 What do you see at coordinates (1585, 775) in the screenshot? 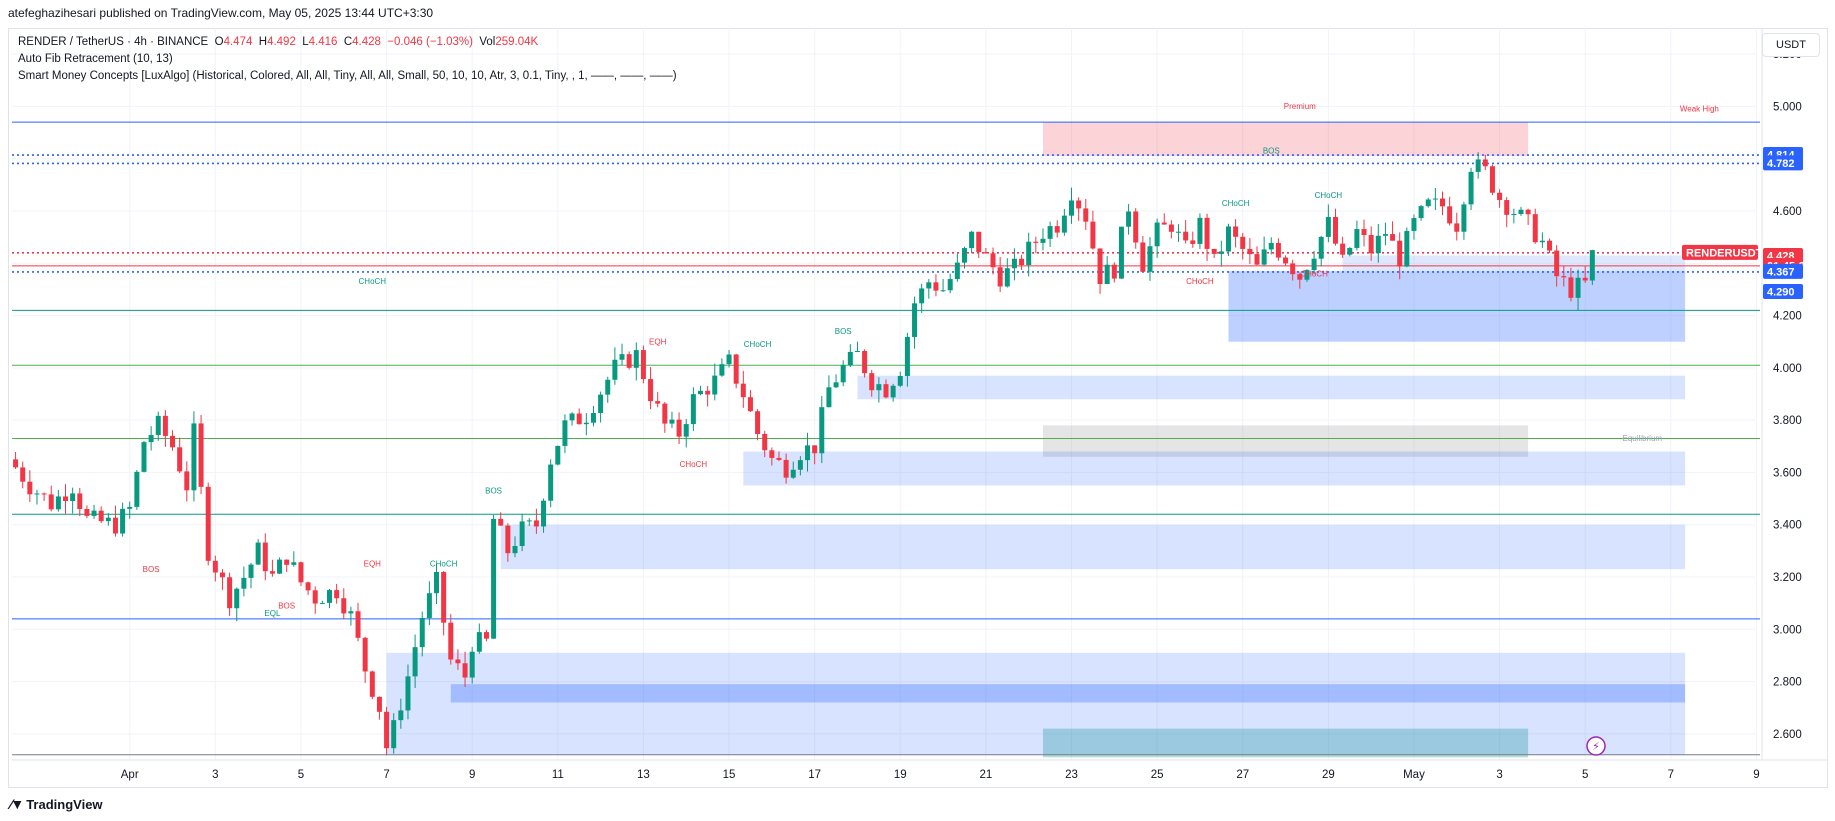
I see `time-tick-label: 5` at bounding box center [1585, 775].